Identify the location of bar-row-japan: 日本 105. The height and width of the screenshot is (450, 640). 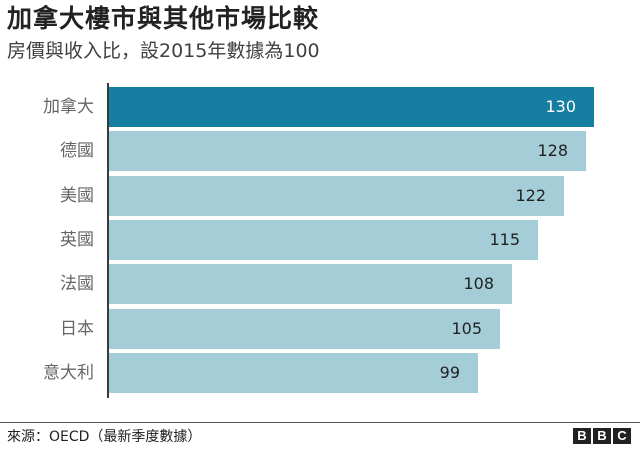
(320, 329).